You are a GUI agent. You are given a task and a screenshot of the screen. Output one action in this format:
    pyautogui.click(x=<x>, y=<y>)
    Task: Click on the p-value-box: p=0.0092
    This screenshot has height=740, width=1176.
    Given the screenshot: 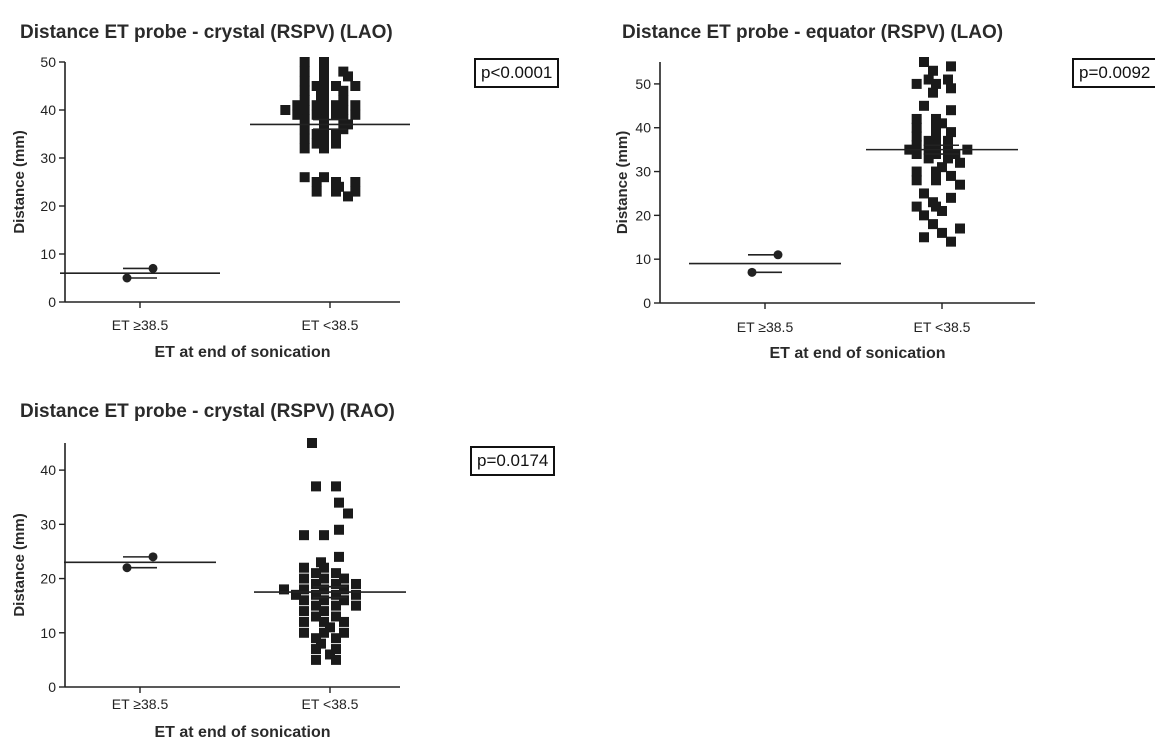 What is the action you would take?
    pyautogui.click(x=1114, y=73)
    